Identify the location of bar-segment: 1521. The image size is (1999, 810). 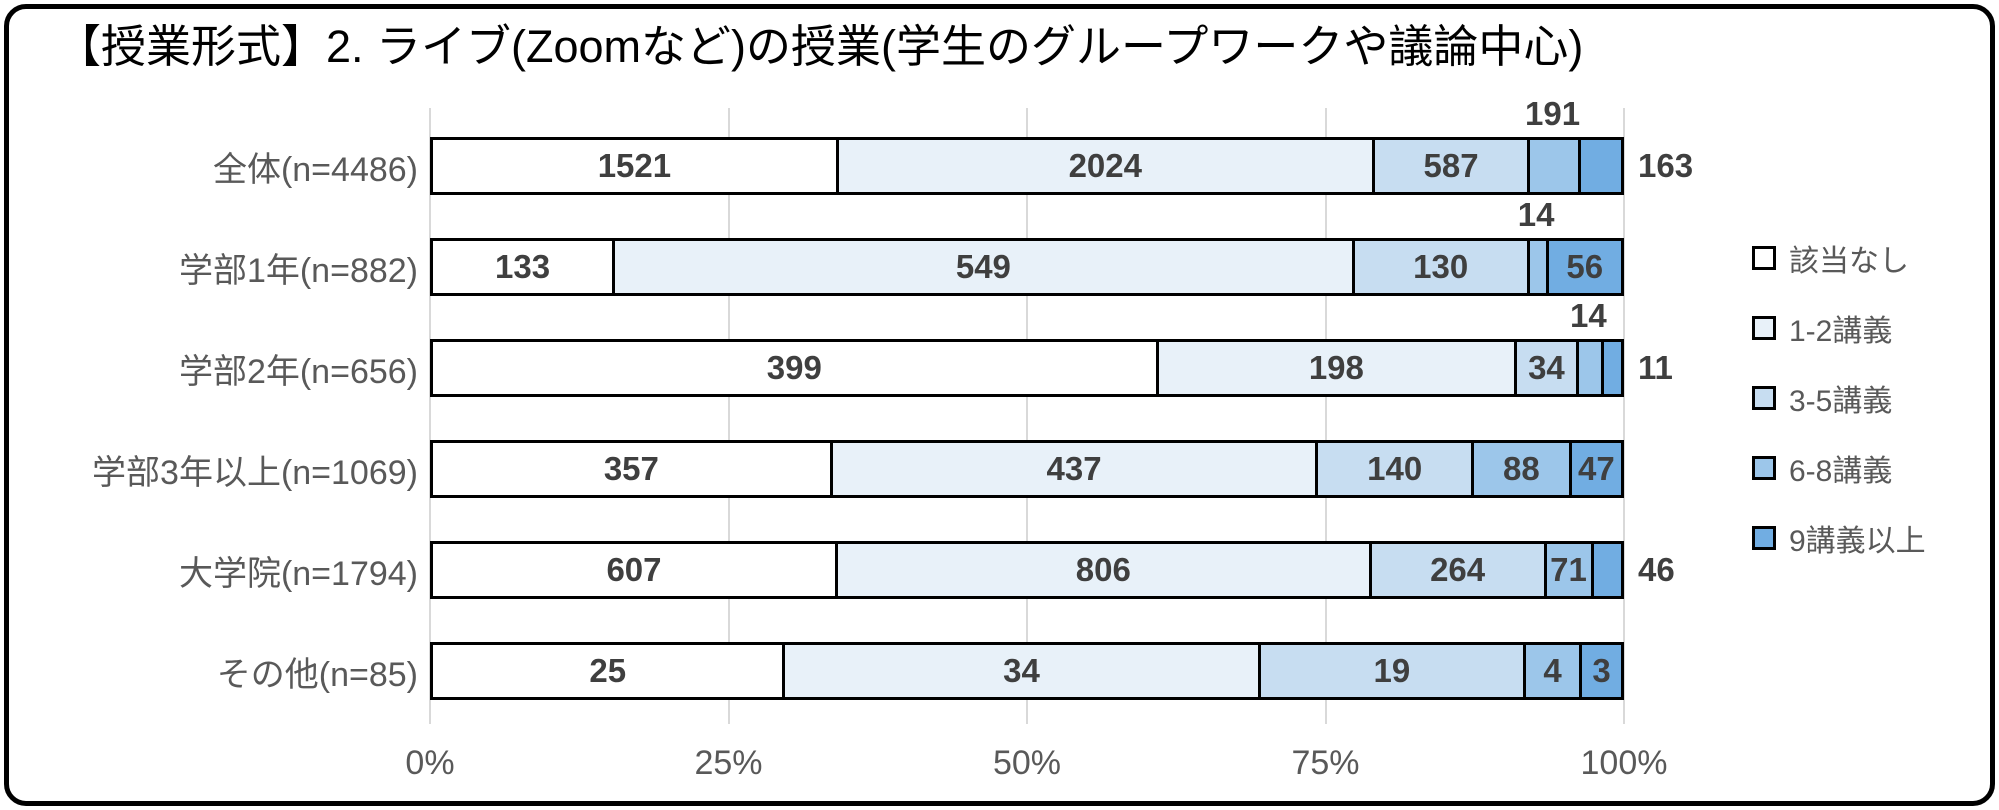
(634, 166).